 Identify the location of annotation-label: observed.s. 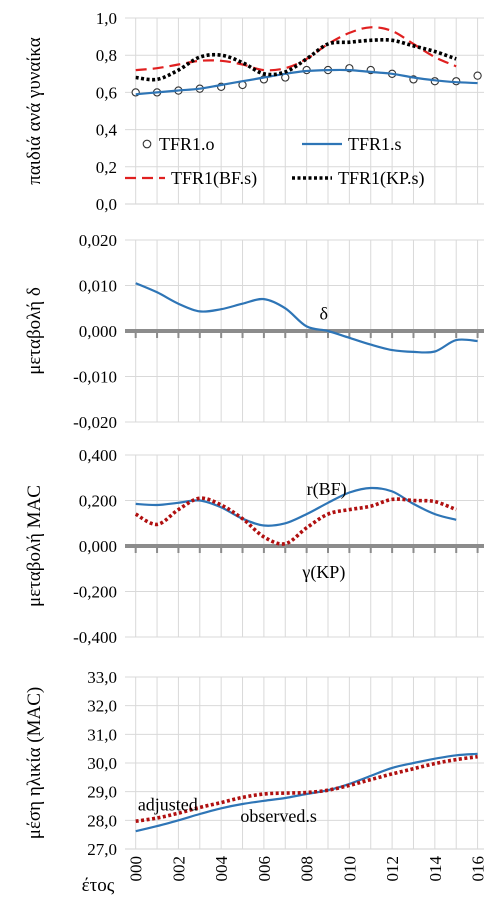
(278, 816).